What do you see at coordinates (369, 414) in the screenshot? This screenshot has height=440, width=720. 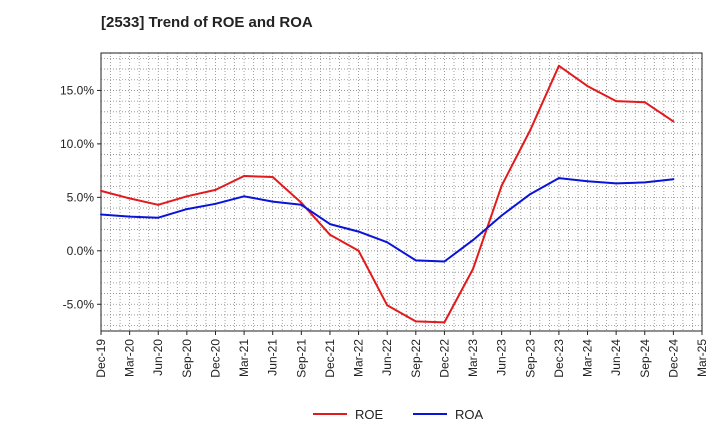 I see `legend-label-roe: ROE` at bounding box center [369, 414].